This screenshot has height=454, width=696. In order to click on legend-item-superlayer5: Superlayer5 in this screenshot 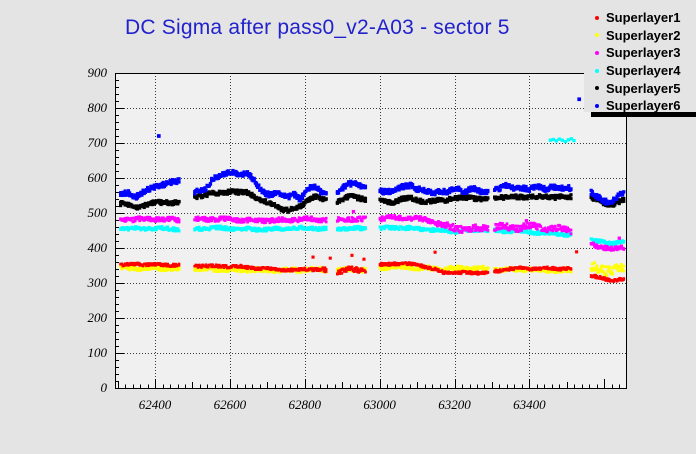, I will do `click(640, 88)`.